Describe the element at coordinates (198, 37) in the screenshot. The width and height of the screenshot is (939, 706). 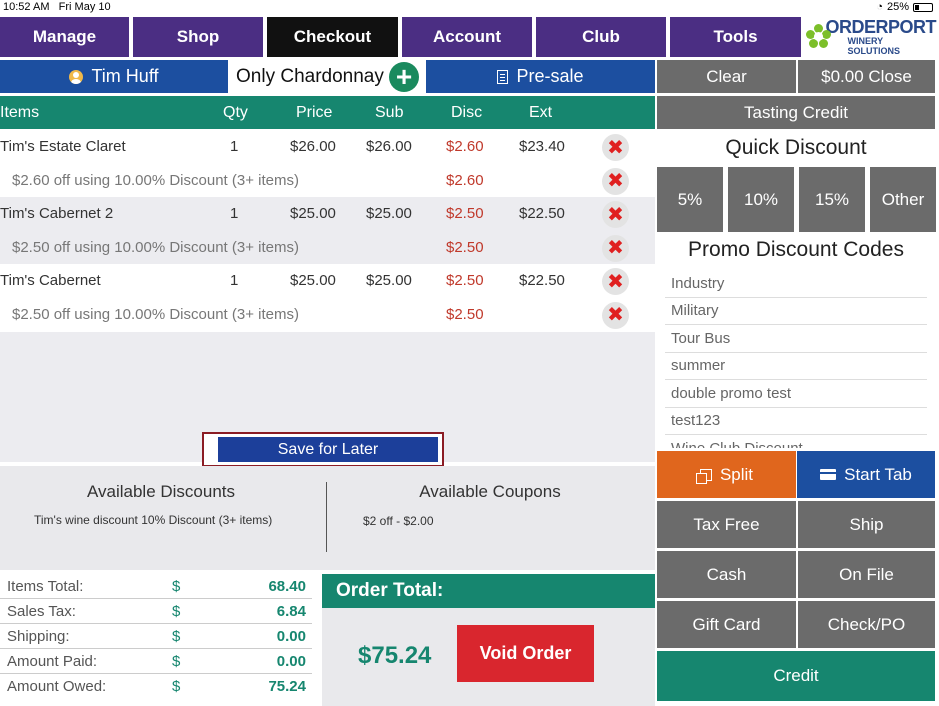
I see `nav-shop: Shop` at that location.